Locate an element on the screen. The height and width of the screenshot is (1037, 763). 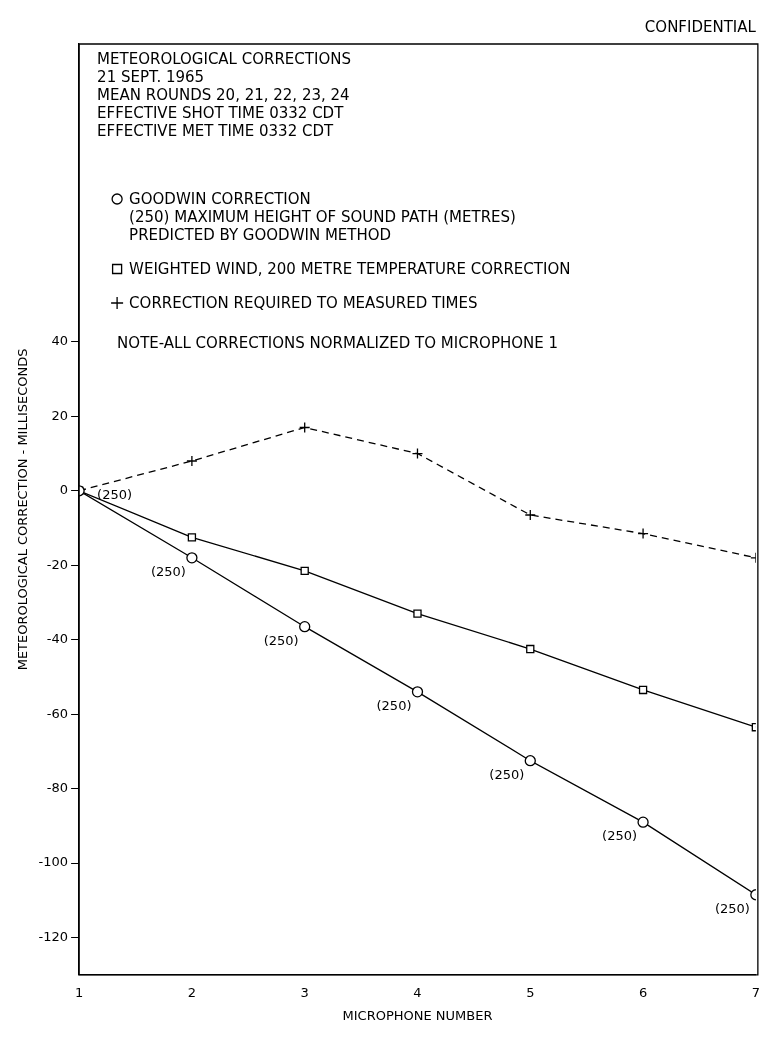
annotation: (250) MAXIMUM HEIGHT OF SOUND PATH (METRES) is located at coordinates (322, 217).